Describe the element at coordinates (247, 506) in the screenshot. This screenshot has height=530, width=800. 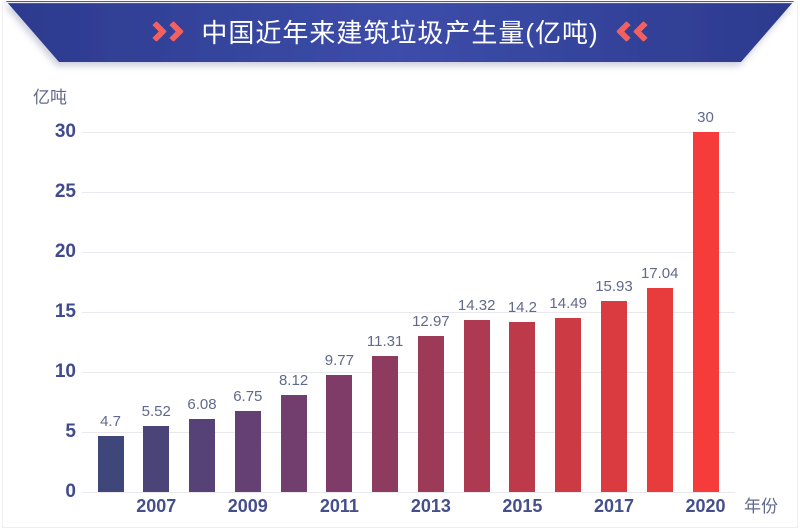
I see `x-axis-tick-2009: 2009` at that location.